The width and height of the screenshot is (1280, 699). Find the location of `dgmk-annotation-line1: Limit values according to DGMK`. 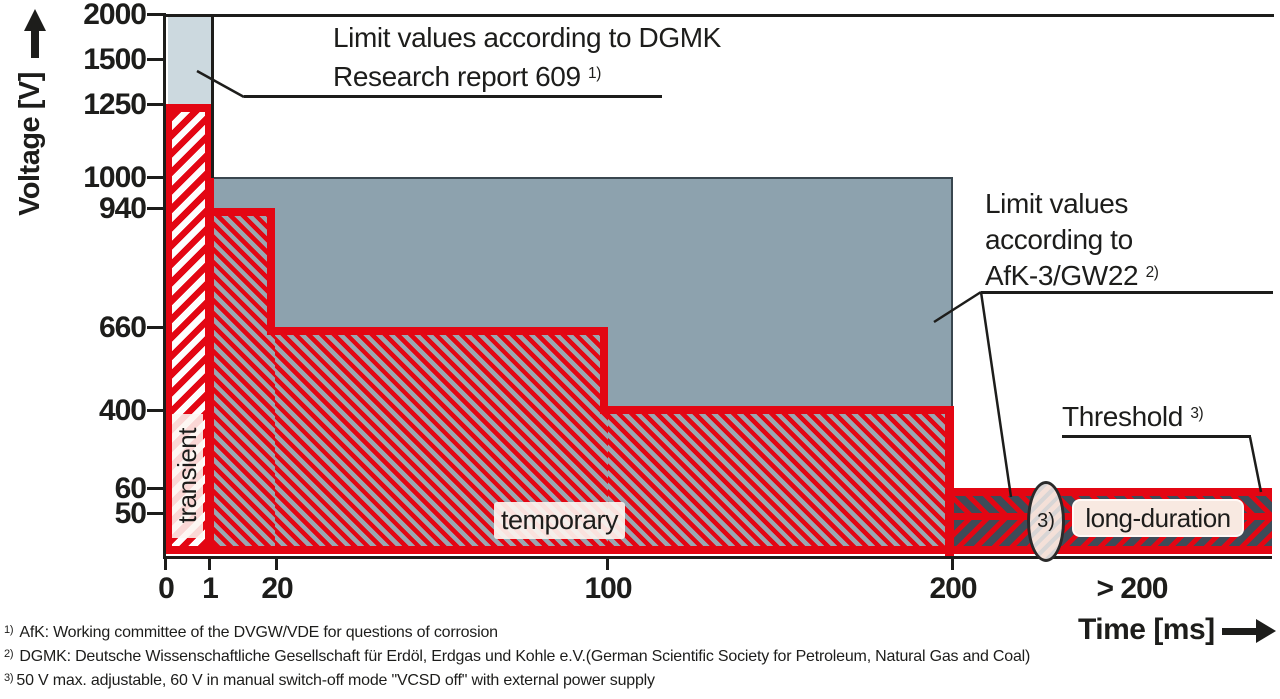

dgmk-annotation-line1: Limit values according to DGMK is located at coordinates (527, 37).